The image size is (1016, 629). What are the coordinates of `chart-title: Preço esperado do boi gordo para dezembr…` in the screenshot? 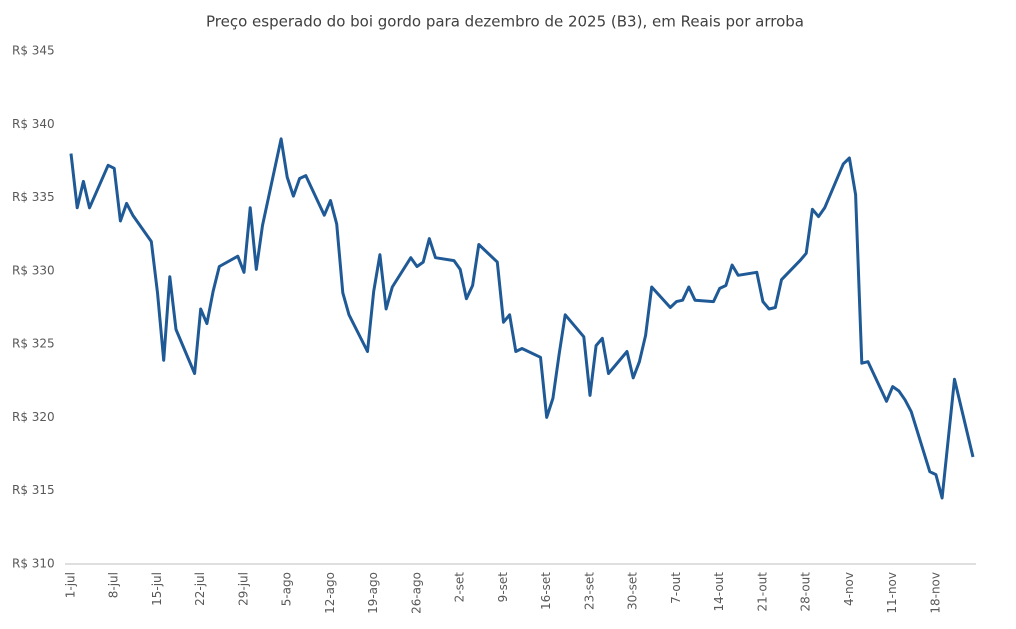 It's located at (505, 22).